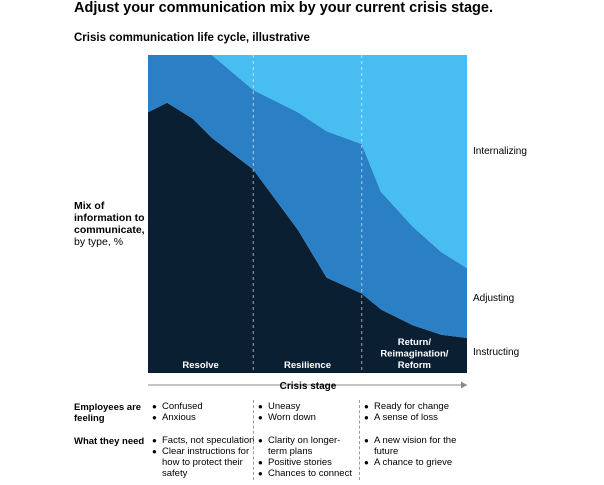 The height and width of the screenshot is (485, 604). I want to click on list-item: A new vision for the future, so click(416, 446).